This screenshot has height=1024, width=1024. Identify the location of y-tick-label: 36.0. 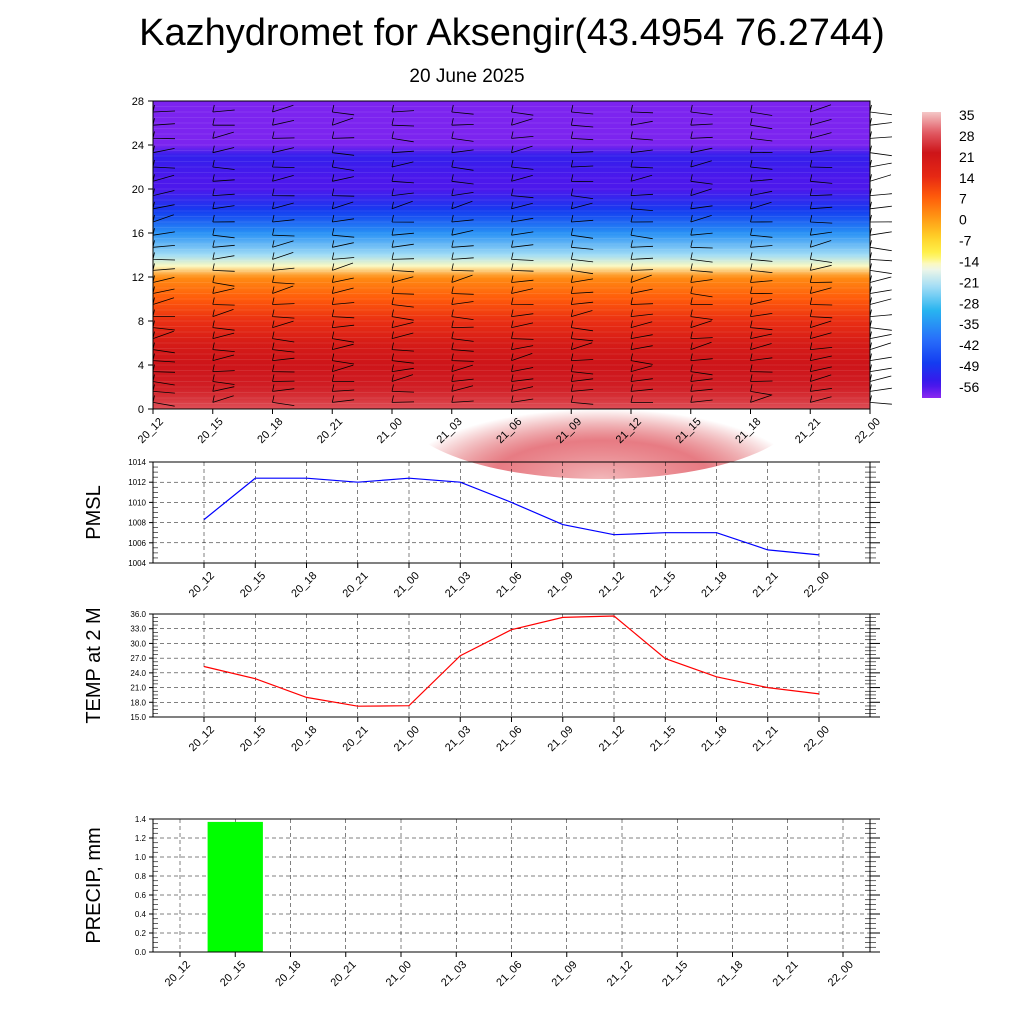
(138, 614).